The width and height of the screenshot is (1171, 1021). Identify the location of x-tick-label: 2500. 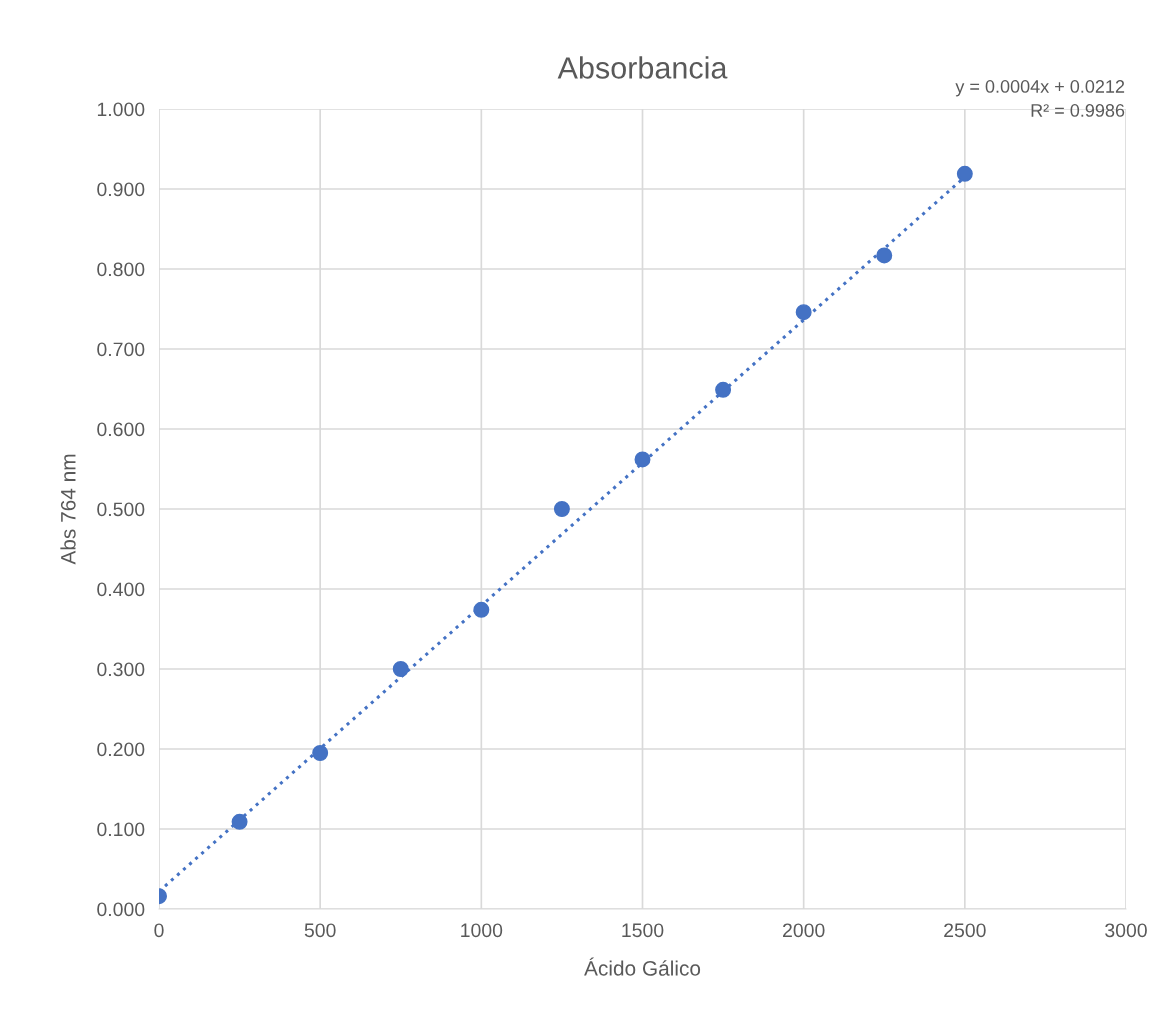
(965, 930).